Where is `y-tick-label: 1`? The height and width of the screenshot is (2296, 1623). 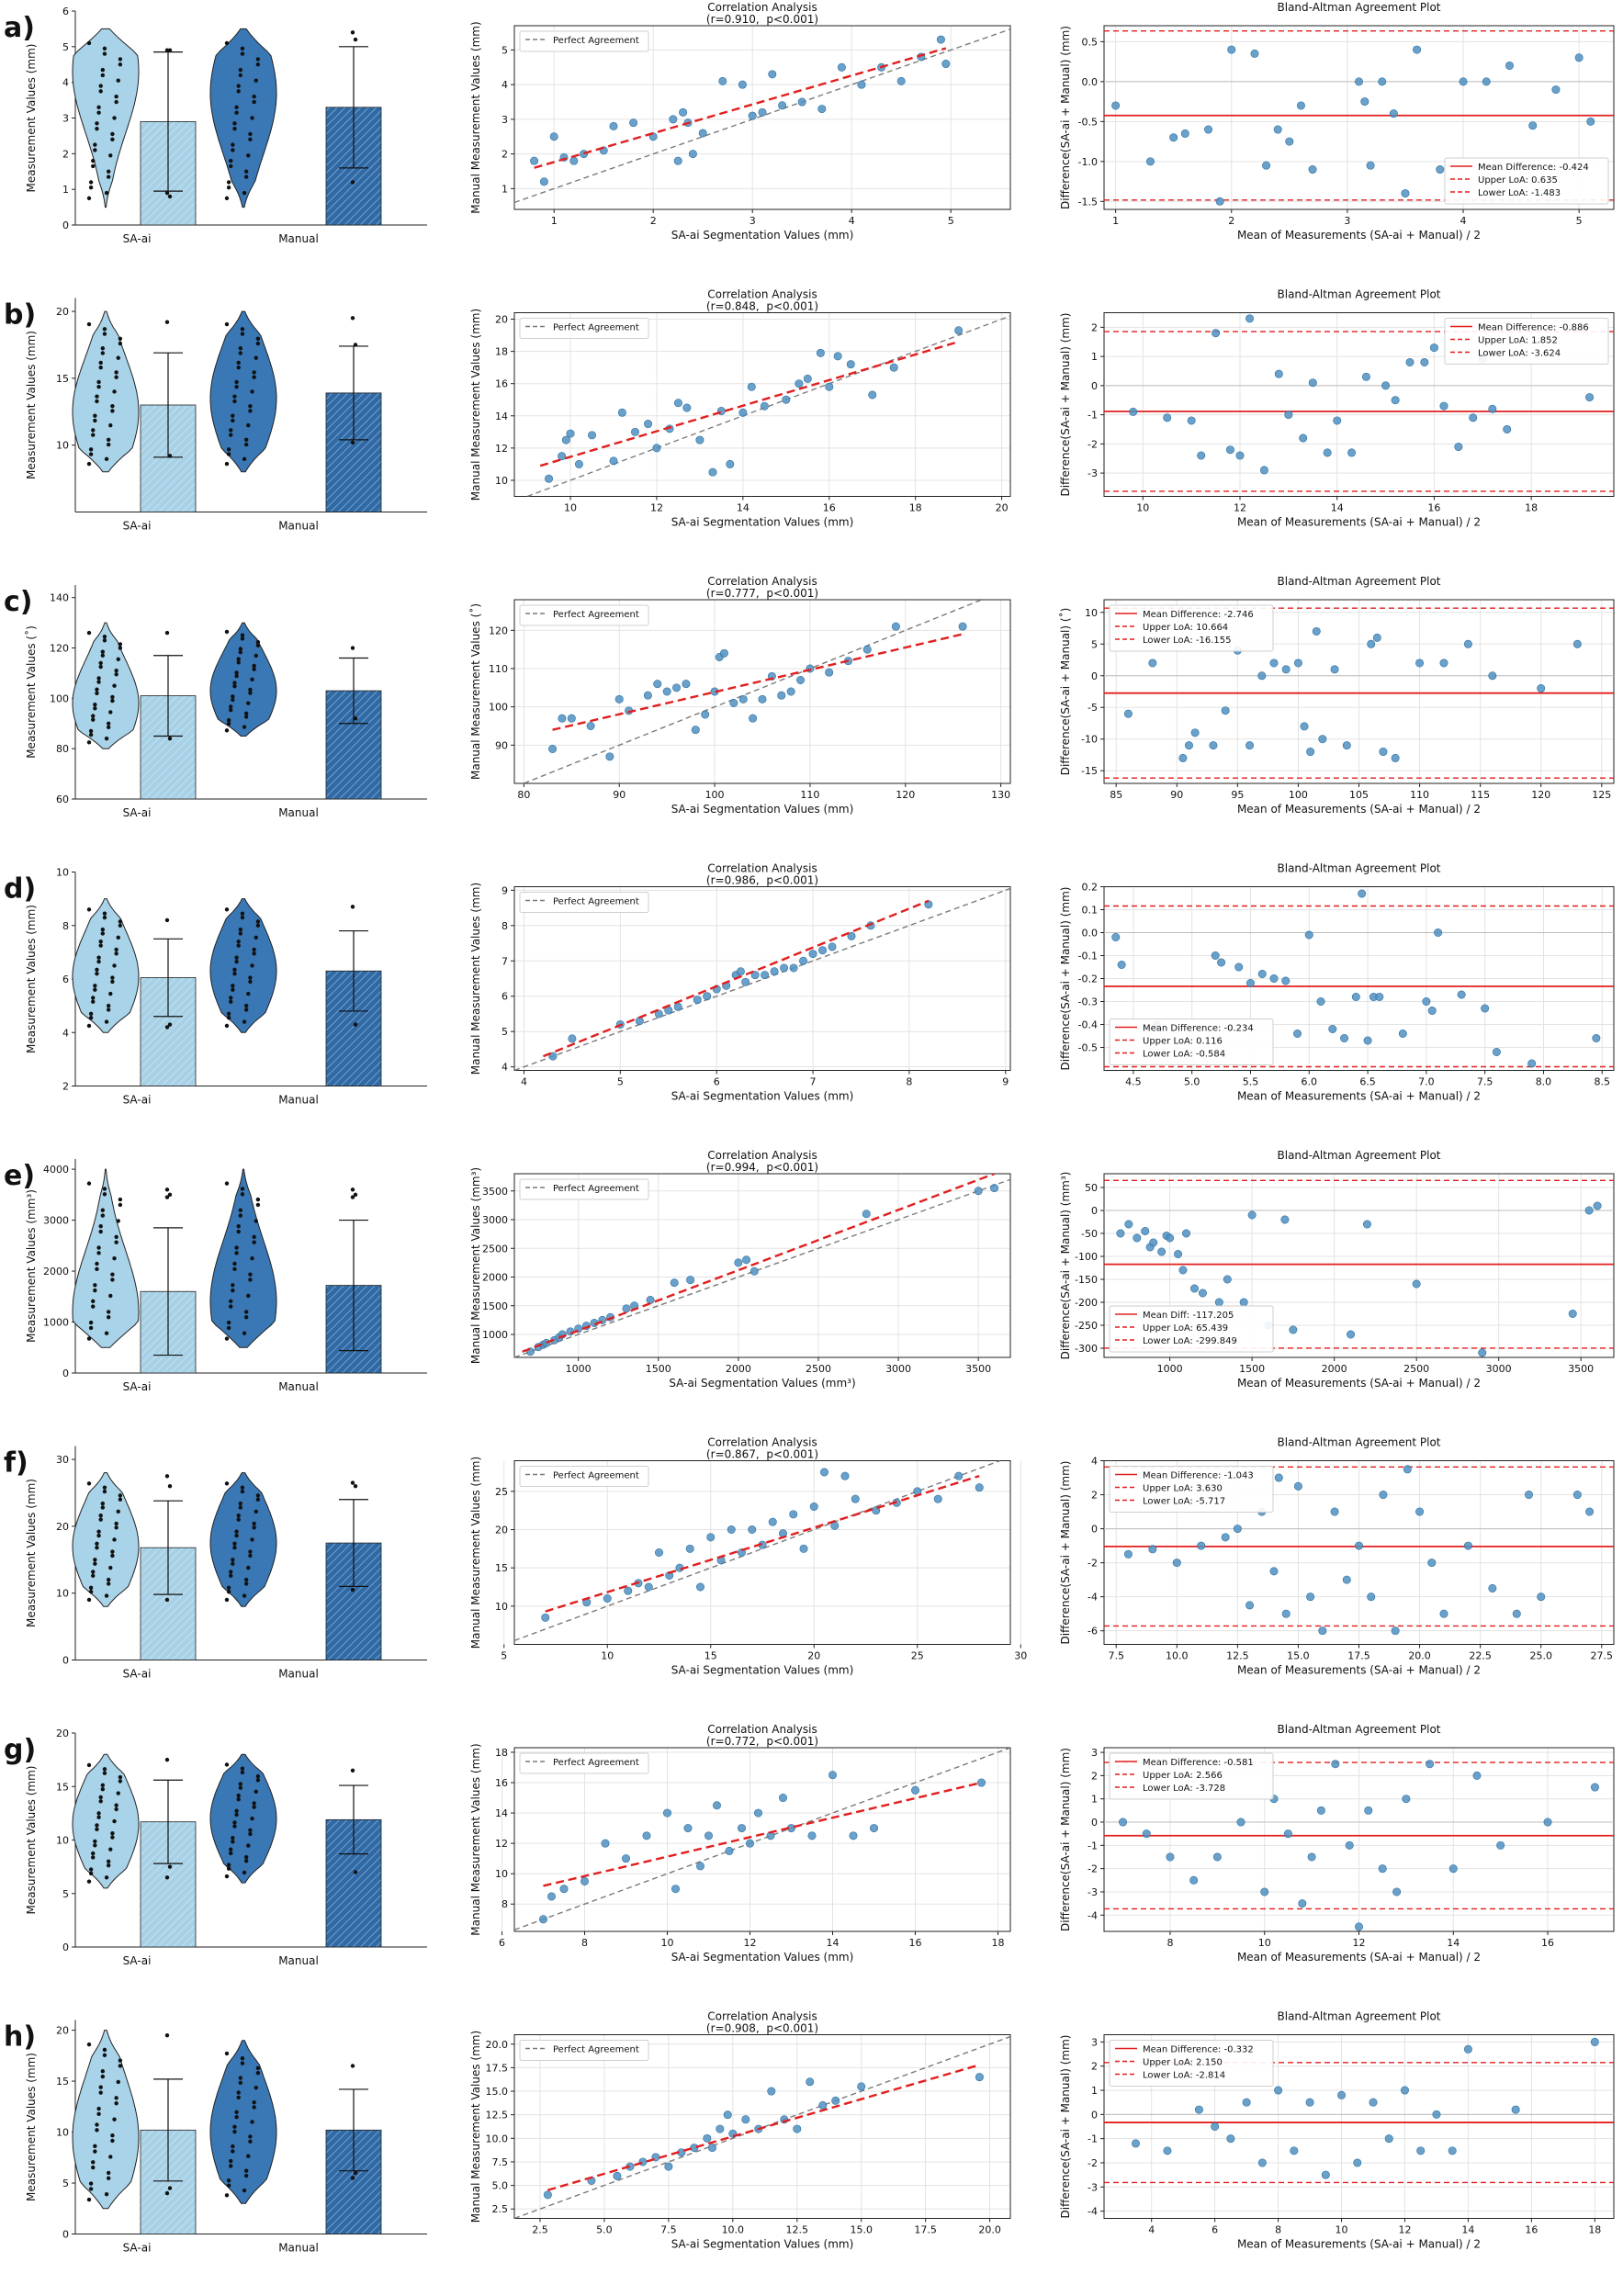
y-tick-label: 1 is located at coordinates (1094, 2091).